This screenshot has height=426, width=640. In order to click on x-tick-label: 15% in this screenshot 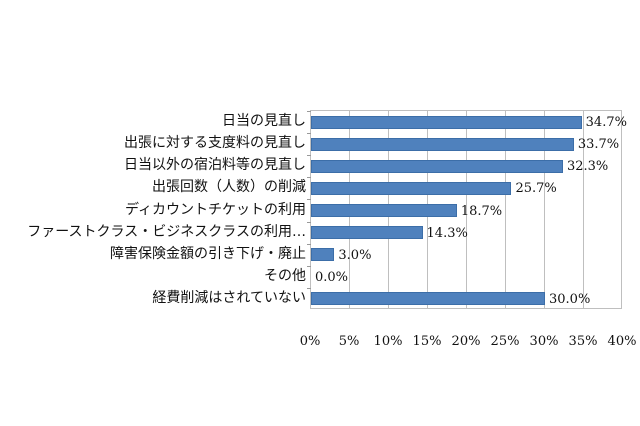, I will do `click(427, 341)`.